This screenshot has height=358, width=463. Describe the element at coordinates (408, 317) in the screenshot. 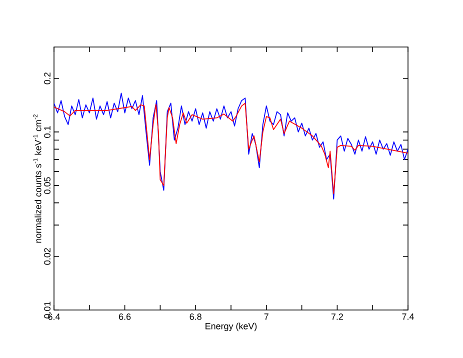

I see `x-tick-label: 7.4` at that location.